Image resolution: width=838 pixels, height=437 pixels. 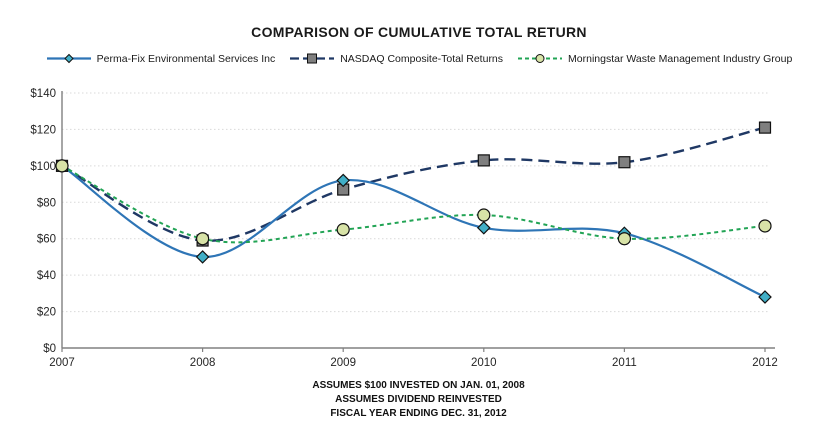 I want to click on footnote-line-2: ASSUMES DIVIDEND REINVESTED, so click(x=418, y=399).